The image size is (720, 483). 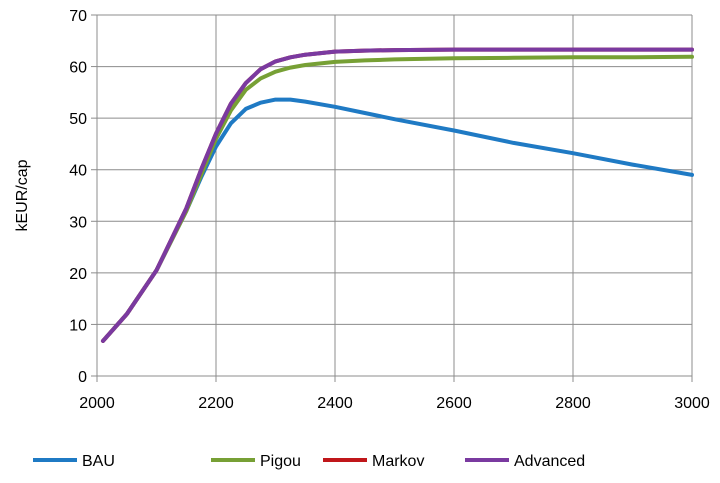 I want to click on y-tick-label: 0, so click(x=82, y=377).